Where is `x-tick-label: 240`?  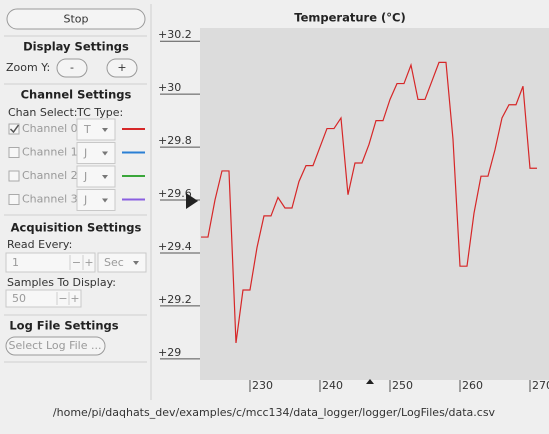
x-tick-label: 240 is located at coordinates (332, 385).